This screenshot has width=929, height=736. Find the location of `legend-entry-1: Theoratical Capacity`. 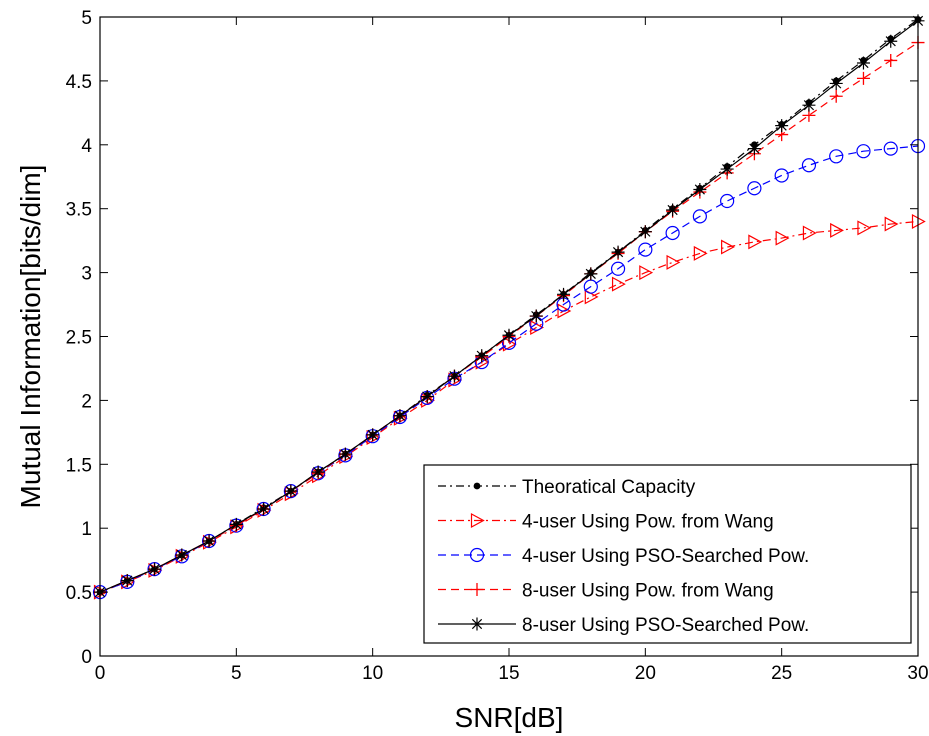

legend-entry-1: Theoratical Capacity is located at coordinates (567, 487).